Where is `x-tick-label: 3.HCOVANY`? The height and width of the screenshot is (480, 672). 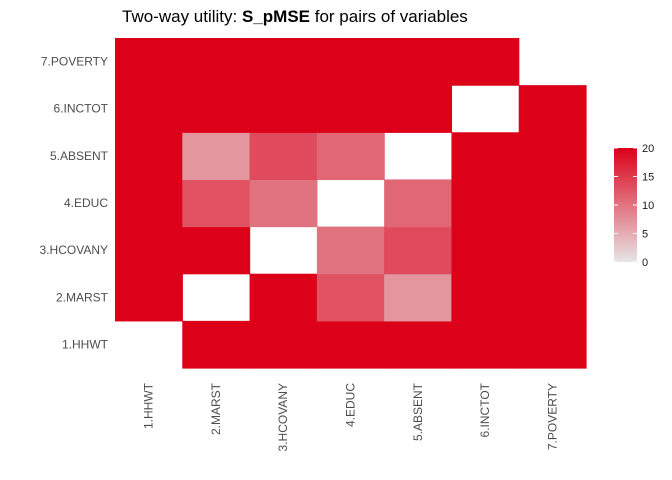
x-tick-label: 3.HCOVANY is located at coordinates (283, 417).